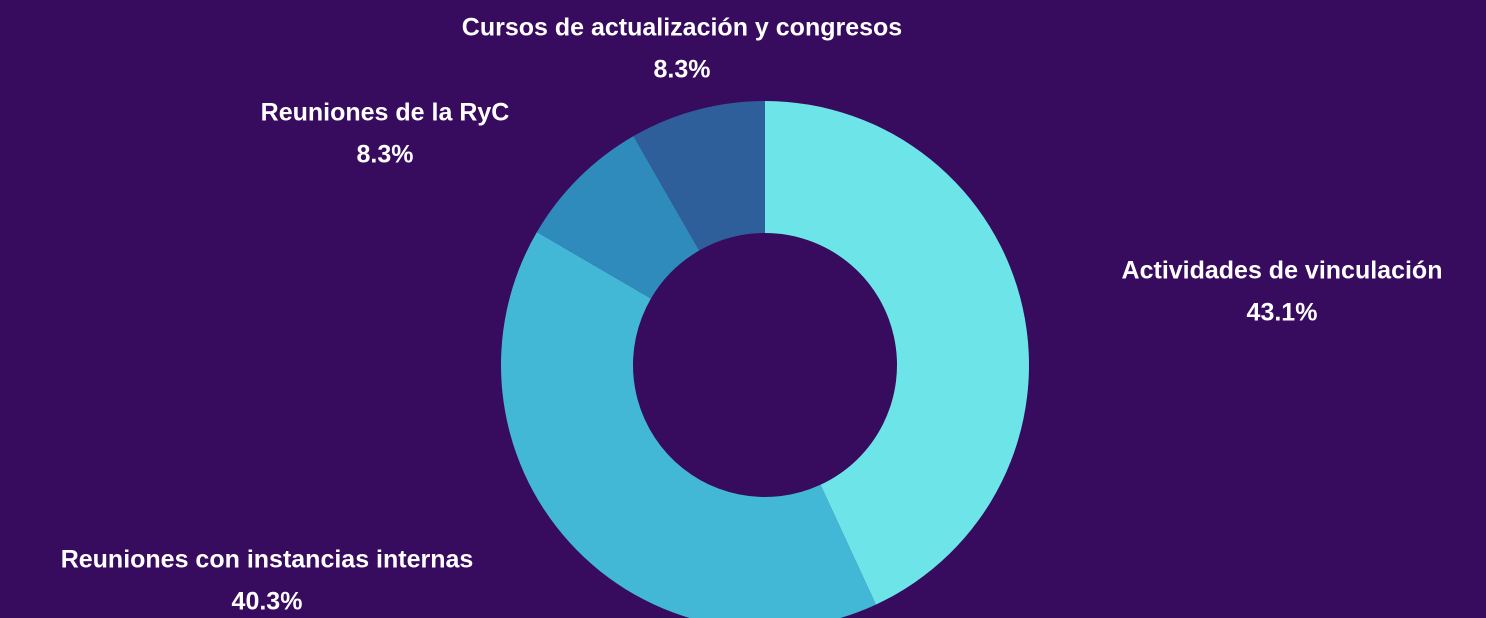  Describe the element at coordinates (267, 602) in the screenshot. I see `segment-value-label: 40.3%` at that location.